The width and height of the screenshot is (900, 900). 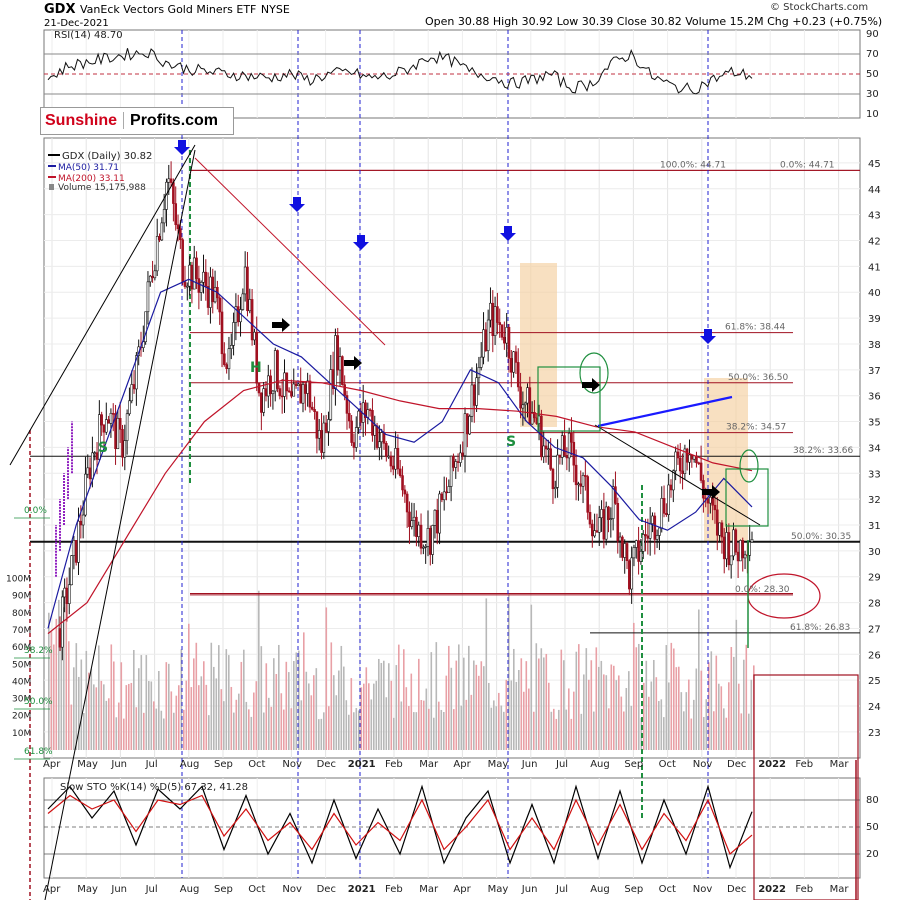 I want to click on brand-part1: Sunshine, so click(x=81, y=120).